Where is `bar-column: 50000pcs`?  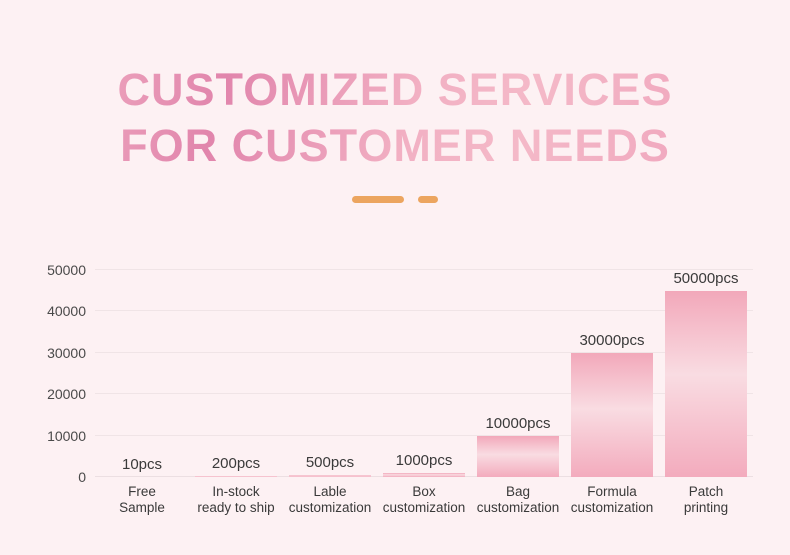
bar-column: 50000pcs is located at coordinates (706, 373).